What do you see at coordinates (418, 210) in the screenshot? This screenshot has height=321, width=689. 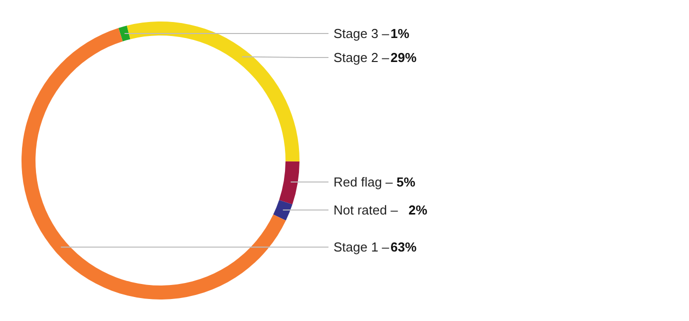 I see `data-label: 2%` at bounding box center [418, 210].